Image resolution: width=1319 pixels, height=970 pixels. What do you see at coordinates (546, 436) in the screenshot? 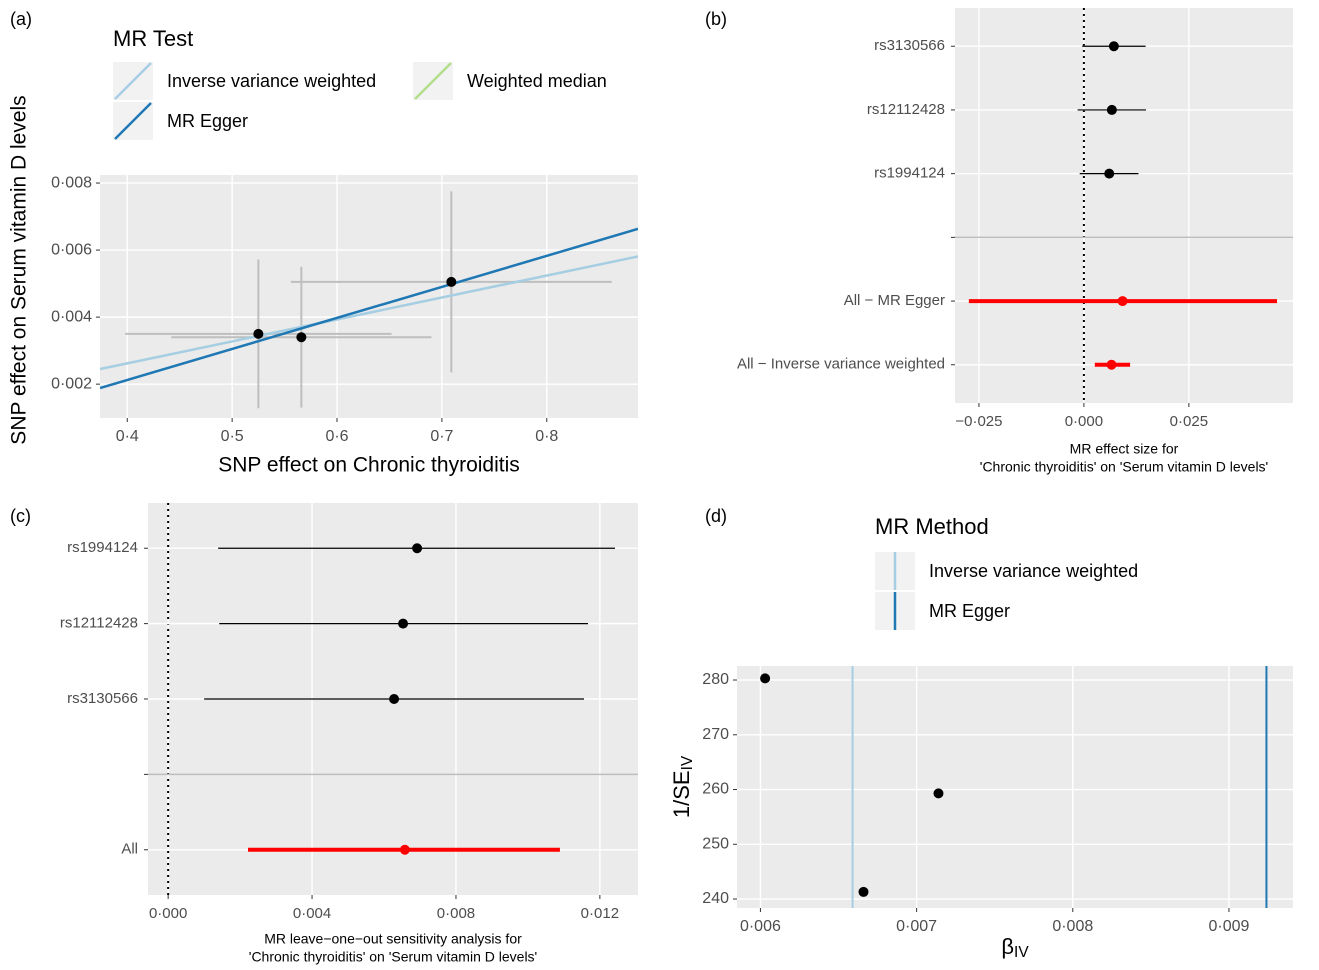
I see `x-tick-label: 0·8` at bounding box center [546, 436].